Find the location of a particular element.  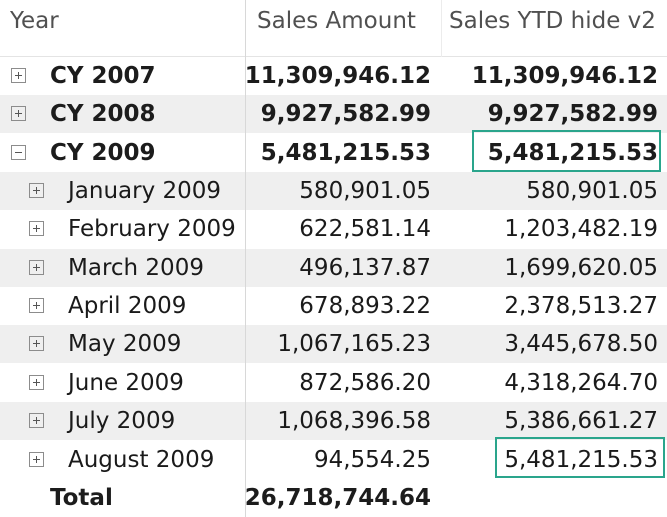

row-label: February 2009 is located at coordinates (152, 229).